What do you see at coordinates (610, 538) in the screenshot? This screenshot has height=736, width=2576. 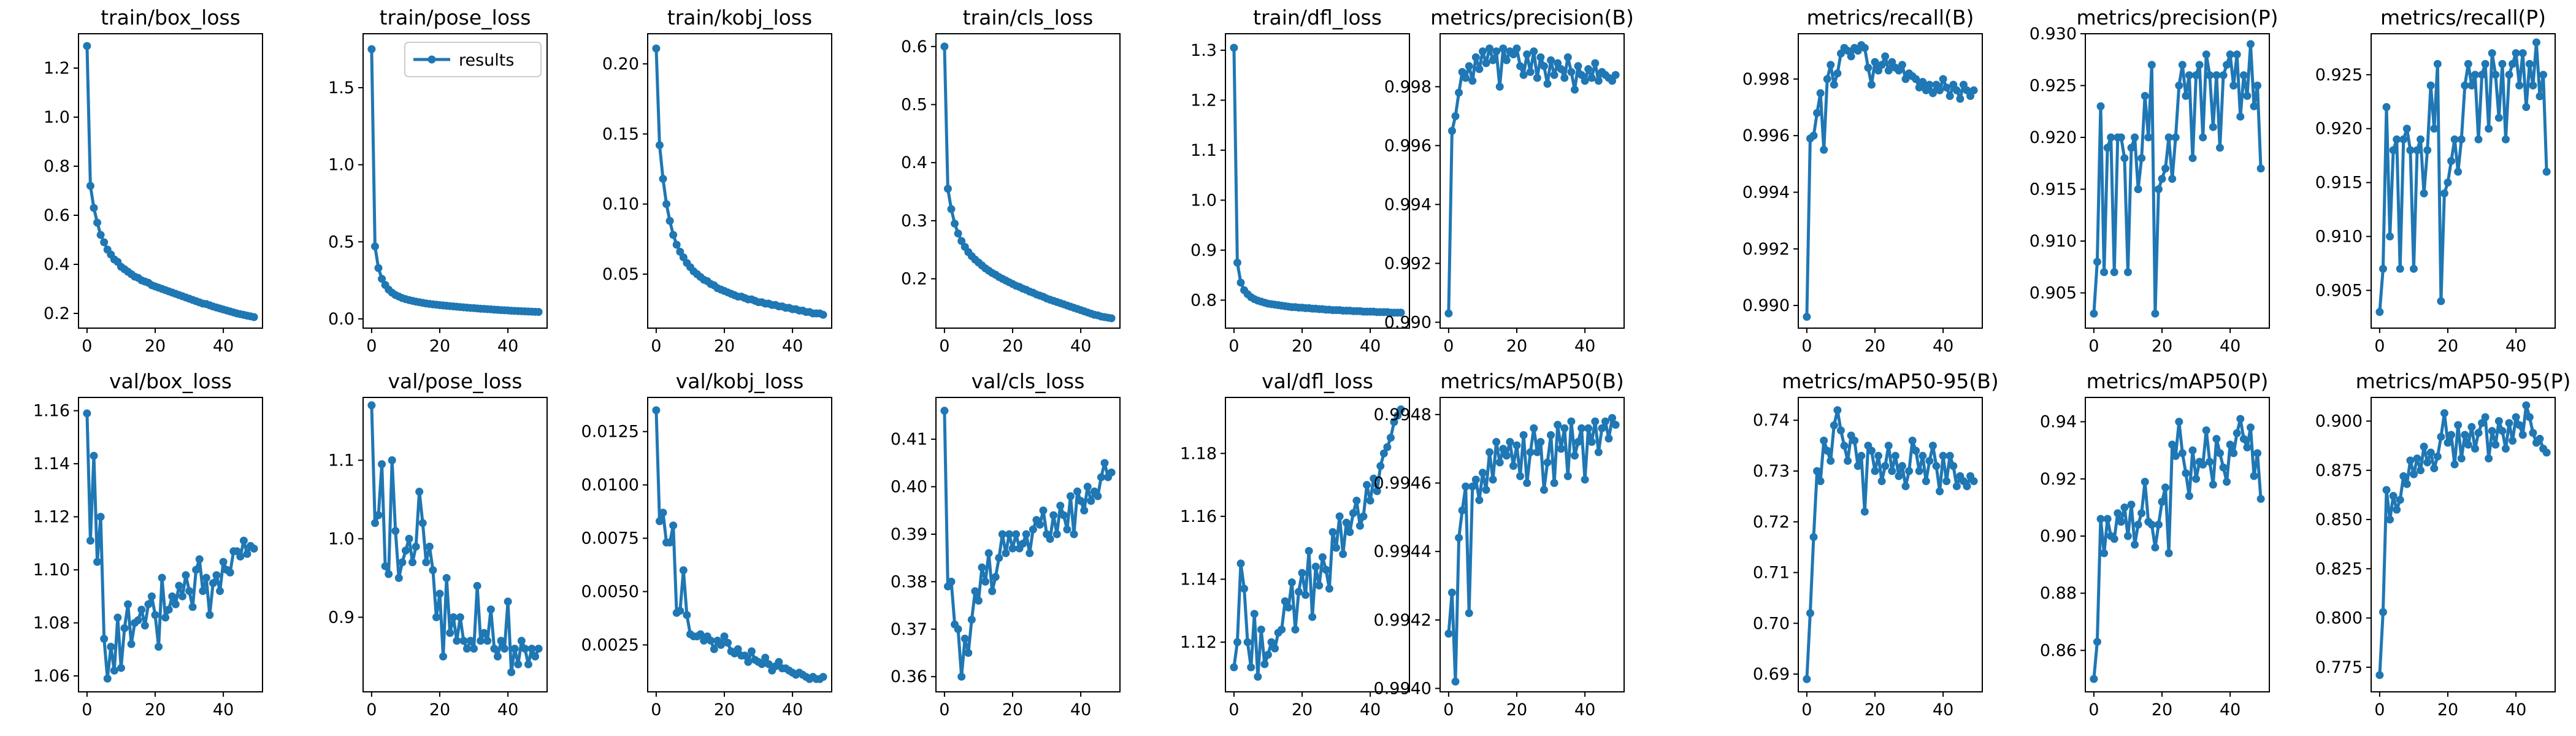 I see `y-tick-label: 0.0075` at bounding box center [610, 538].